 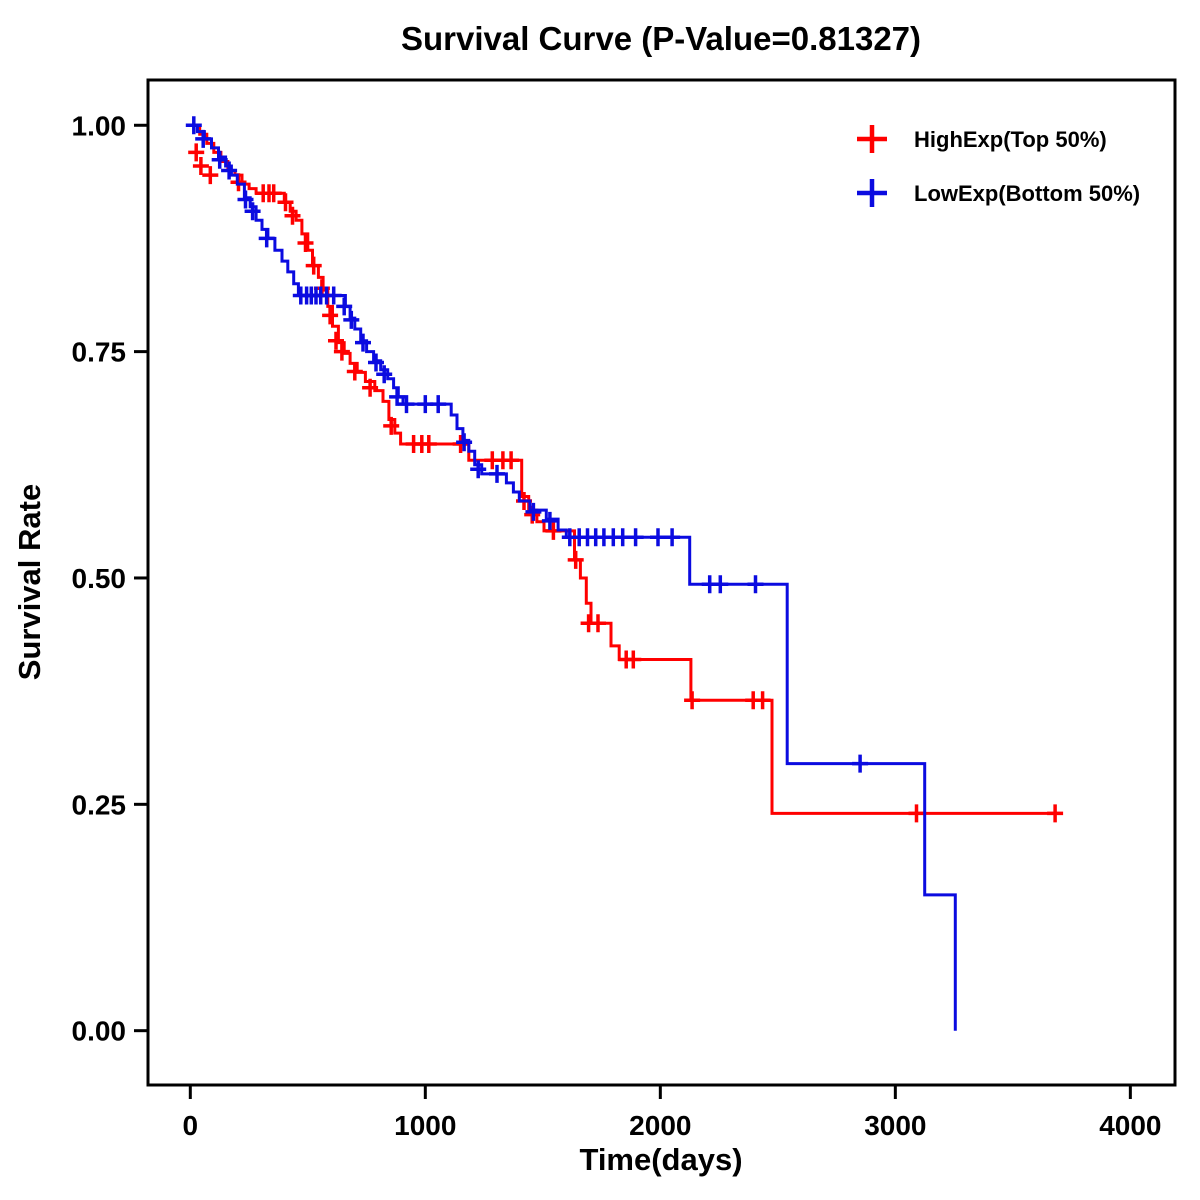 I want to click on legend-label-highexp: HighExp(Top 50%), so click(x=1010, y=139).